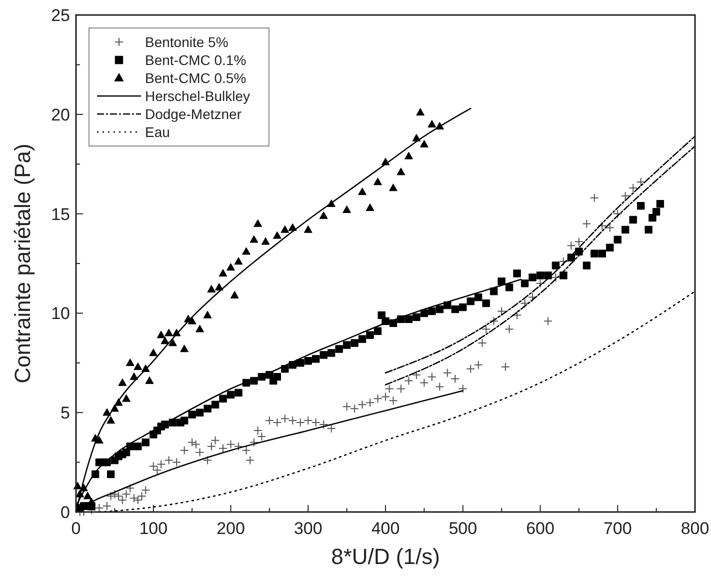  Describe the element at coordinates (153, 528) in the screenshot. I see `x-tick-label: 100` at that location.